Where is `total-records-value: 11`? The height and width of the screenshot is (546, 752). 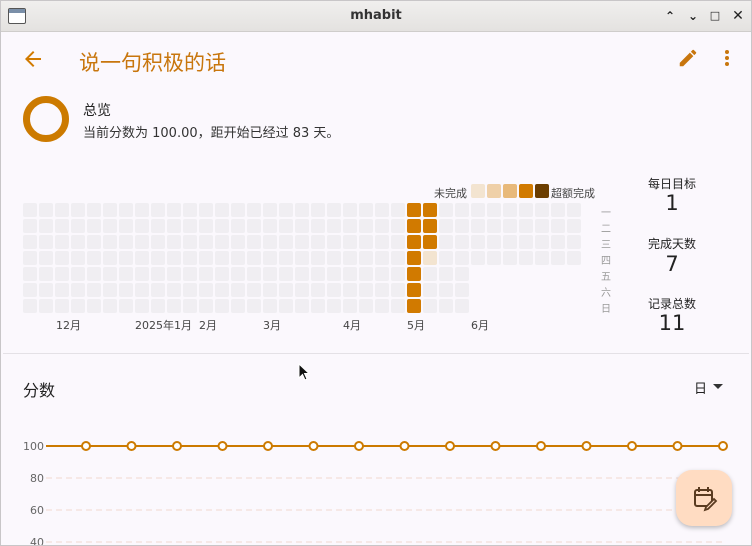
total-records-value: 11 is located at coordinates (672, 323).